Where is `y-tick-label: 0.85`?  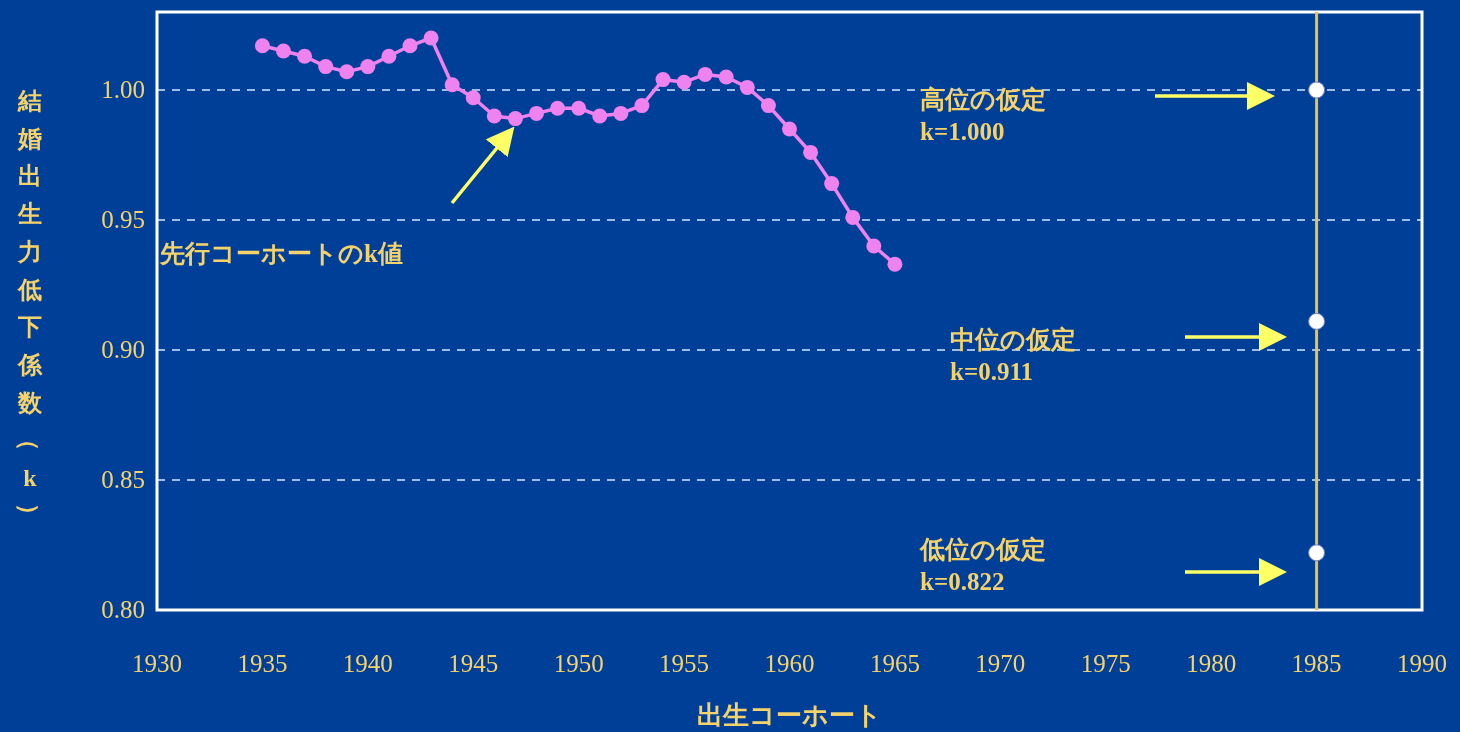 y-tick-label: 0.85 is located at coordinates (123, 479).